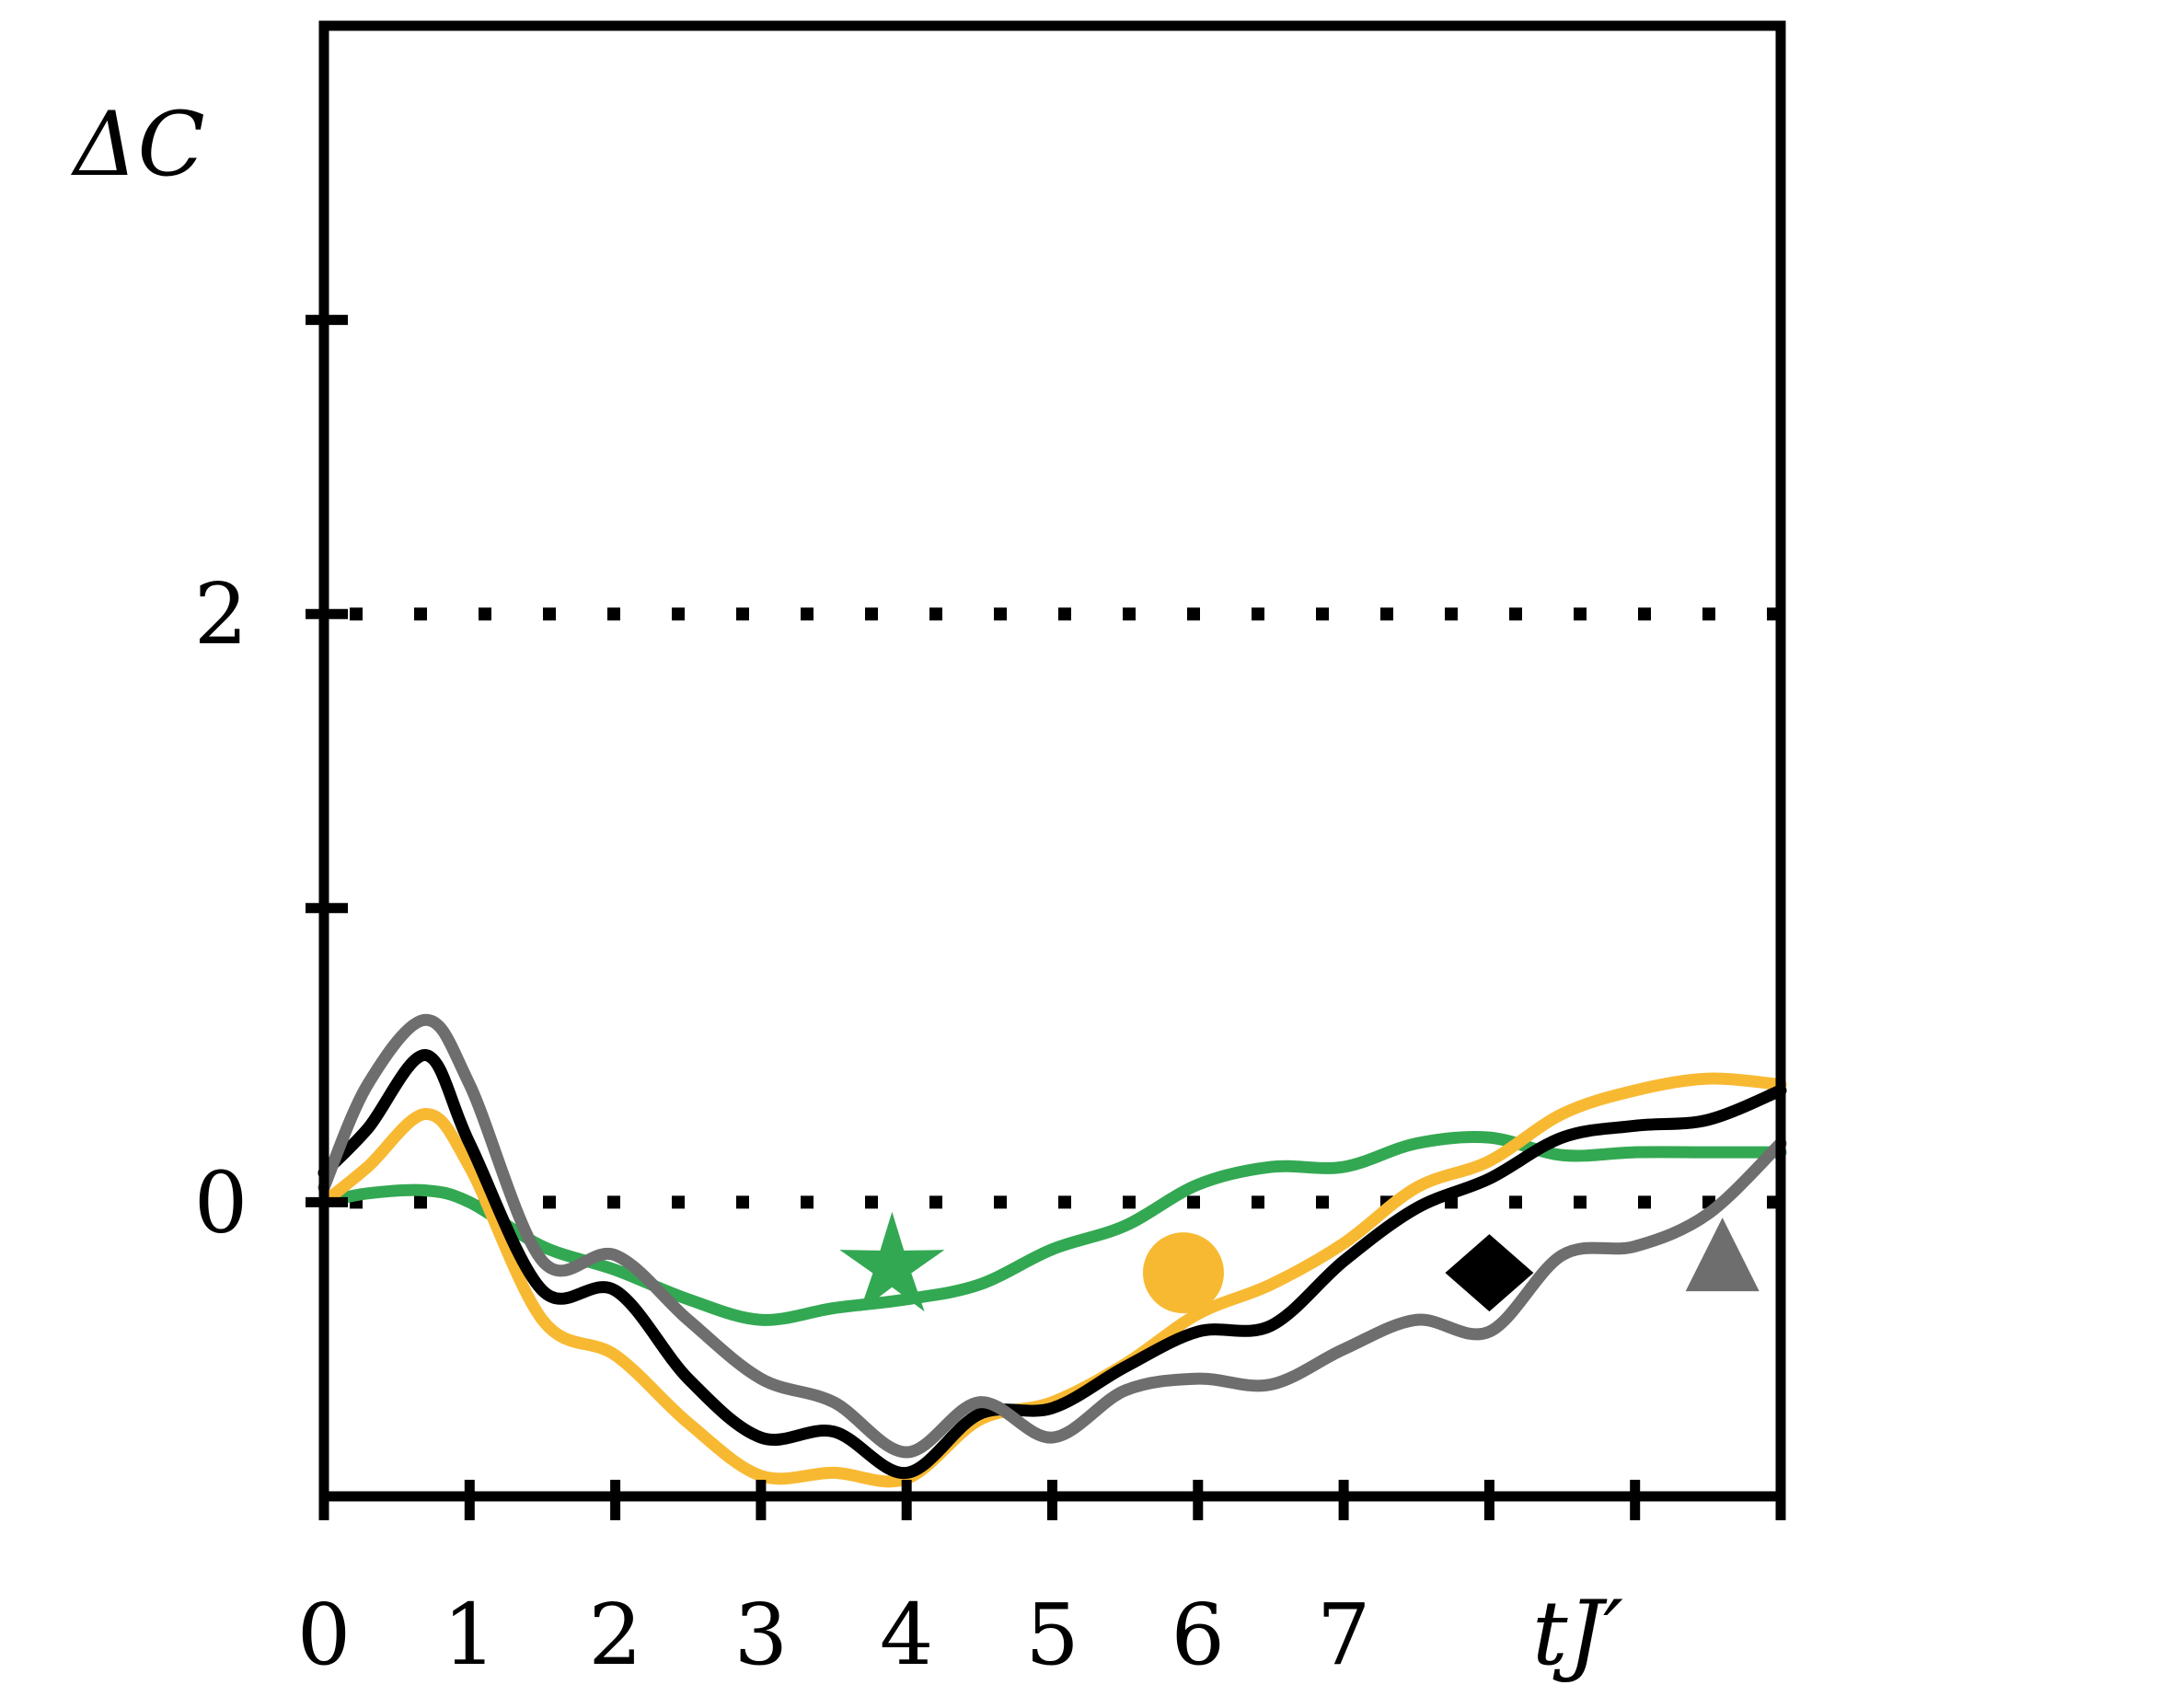 This screenshot has height=1708, width=2181. Describe the element at coordinates (1299, 1262) in the screenshot. I see `markers-layer` at that location.